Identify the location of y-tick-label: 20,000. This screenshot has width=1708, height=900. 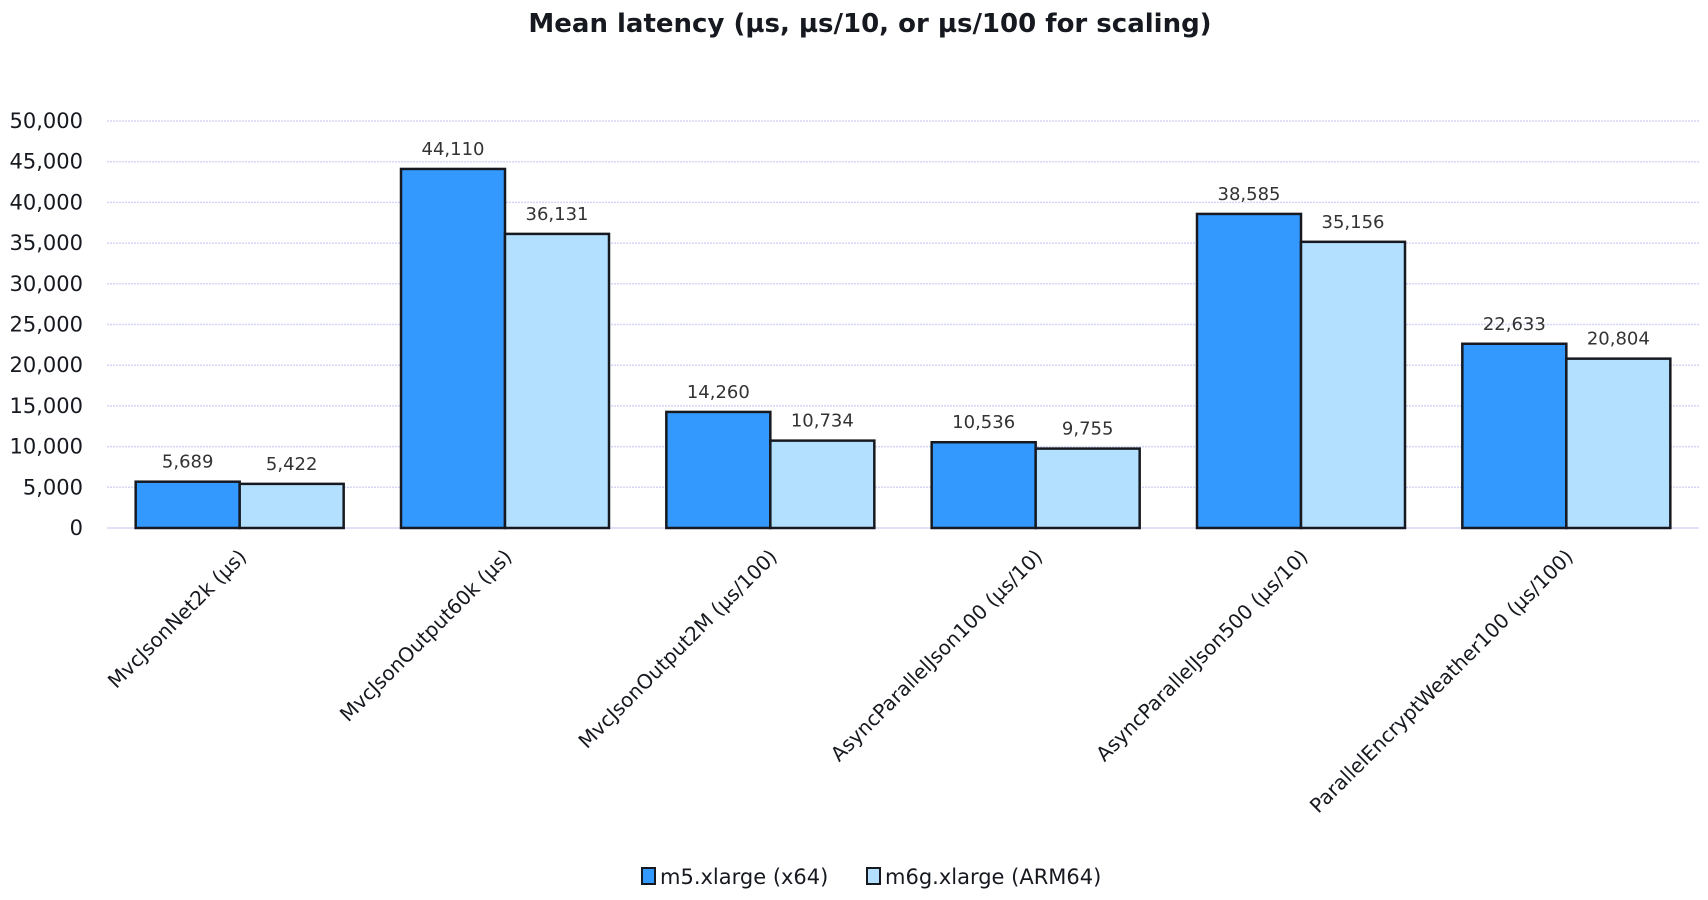
(46, 365).